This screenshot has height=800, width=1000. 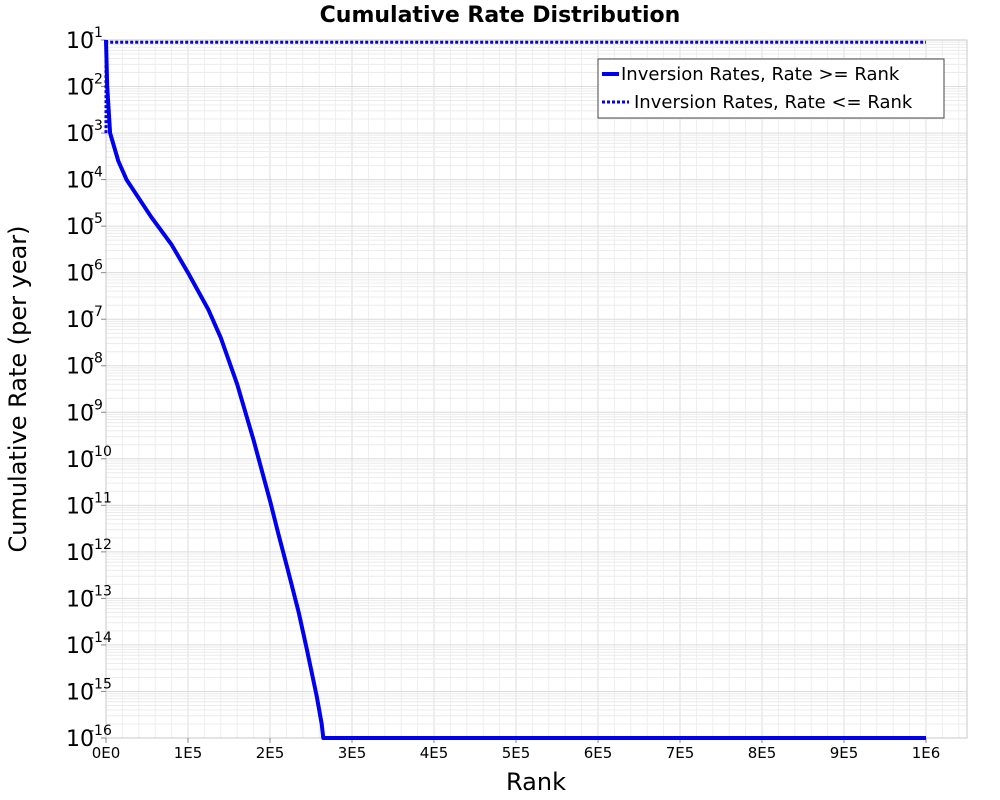 What do you see at coordinates (598, 753) in the screenshot?
I see `x-tick-label: 6E5` at bounding box center [598, 753].